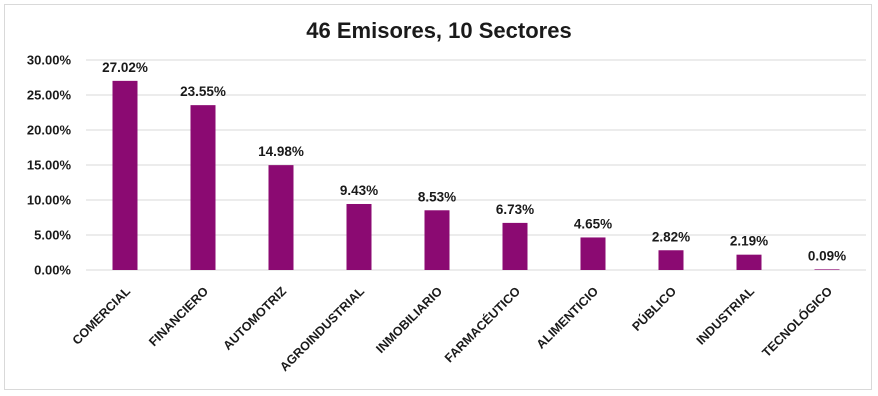 The width and height of the screenshot is (878, 396). What do you see at coordinates (203, 91) in the screenshot?
I see `data-label: 23.55%` at bounding box center [203, 91].